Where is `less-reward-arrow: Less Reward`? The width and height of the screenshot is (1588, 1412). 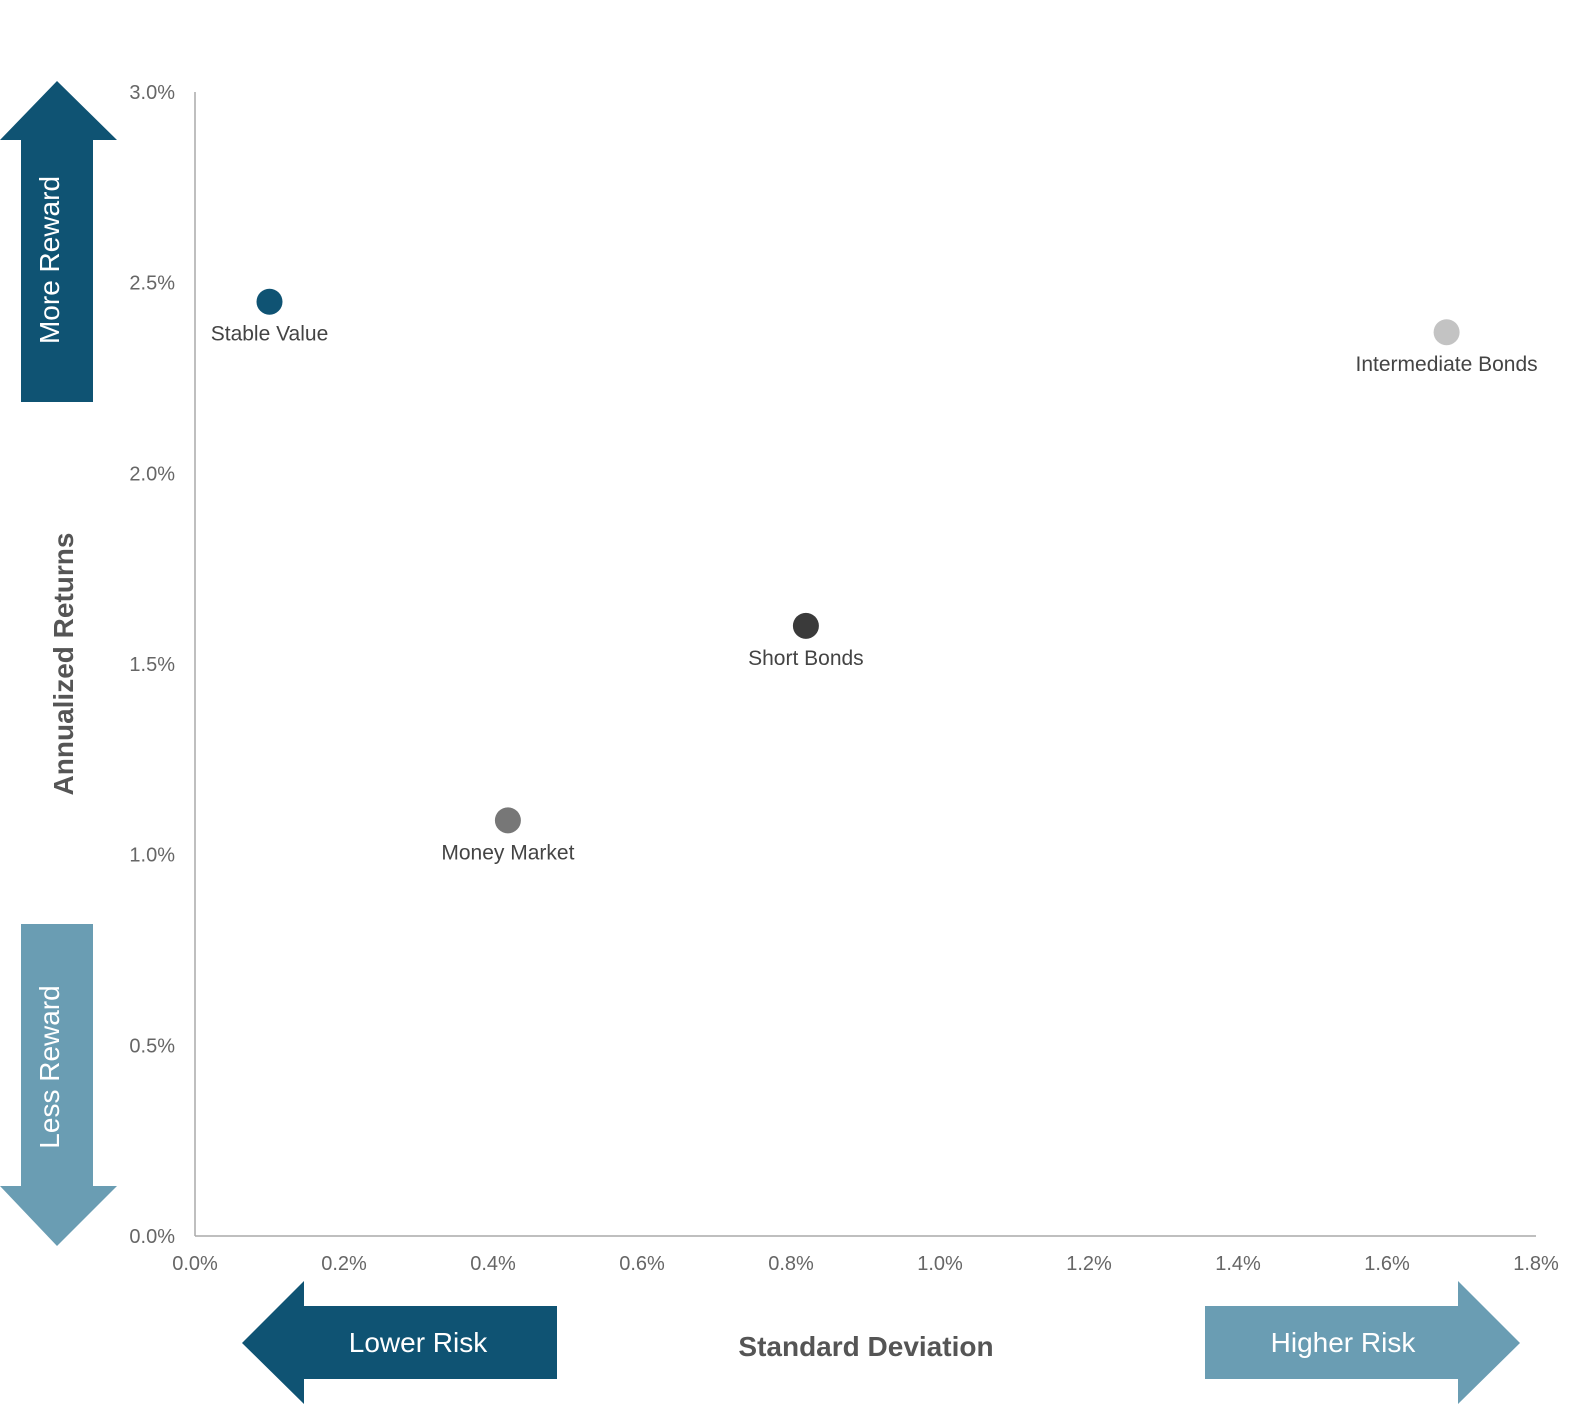 less-reward-arrow: Less Reward is located at coordinates (58, 1085).